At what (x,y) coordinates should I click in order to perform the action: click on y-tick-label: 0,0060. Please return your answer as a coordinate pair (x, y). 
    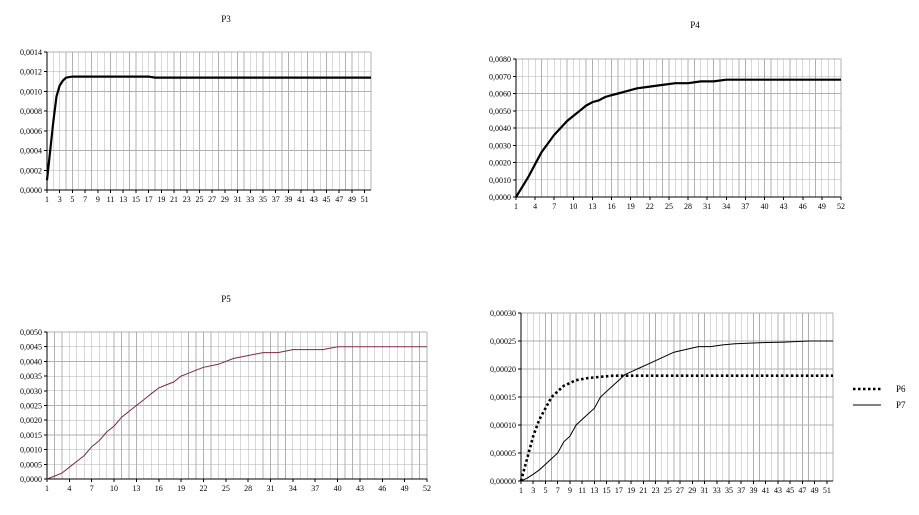
    Looking at the image, I should click on (500, 94).